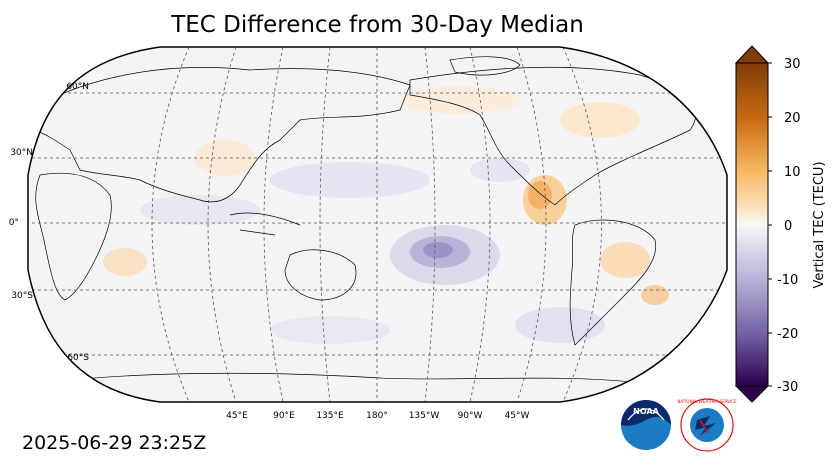 The image size is (835, 470). Describe the element at coordinates (707, 425) in the screenshot. I see `nws-logo: NATIONAL WEATHER SERVICE` at that location.